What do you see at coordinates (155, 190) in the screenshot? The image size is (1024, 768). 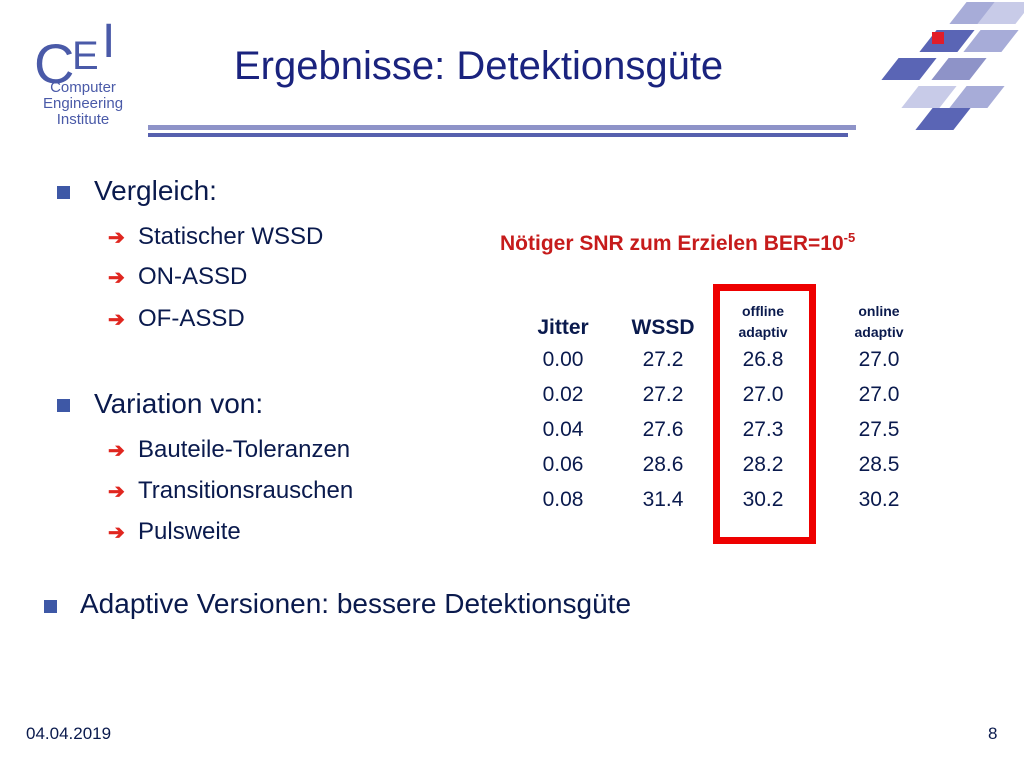 I see `bullet-vergleich: Vergleich:` at bounding box center [155, 190].